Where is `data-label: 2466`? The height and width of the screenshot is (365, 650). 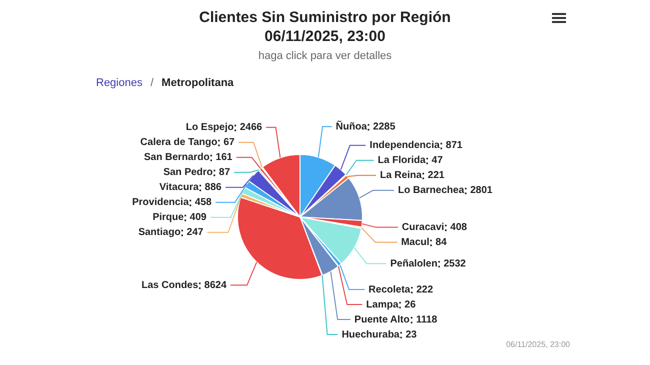
data-label: 2466 is located at coordinates (251, 128).